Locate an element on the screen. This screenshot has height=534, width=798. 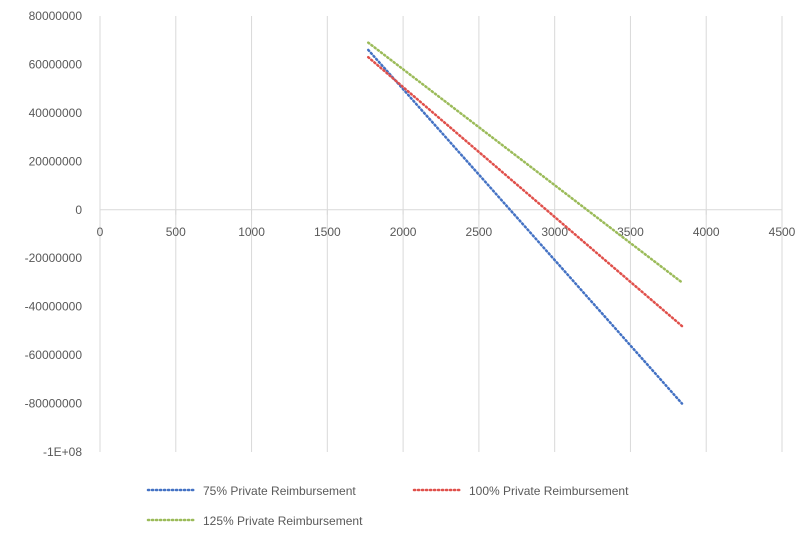
x-tick-label: 0 is located at coordinates (100, 232).